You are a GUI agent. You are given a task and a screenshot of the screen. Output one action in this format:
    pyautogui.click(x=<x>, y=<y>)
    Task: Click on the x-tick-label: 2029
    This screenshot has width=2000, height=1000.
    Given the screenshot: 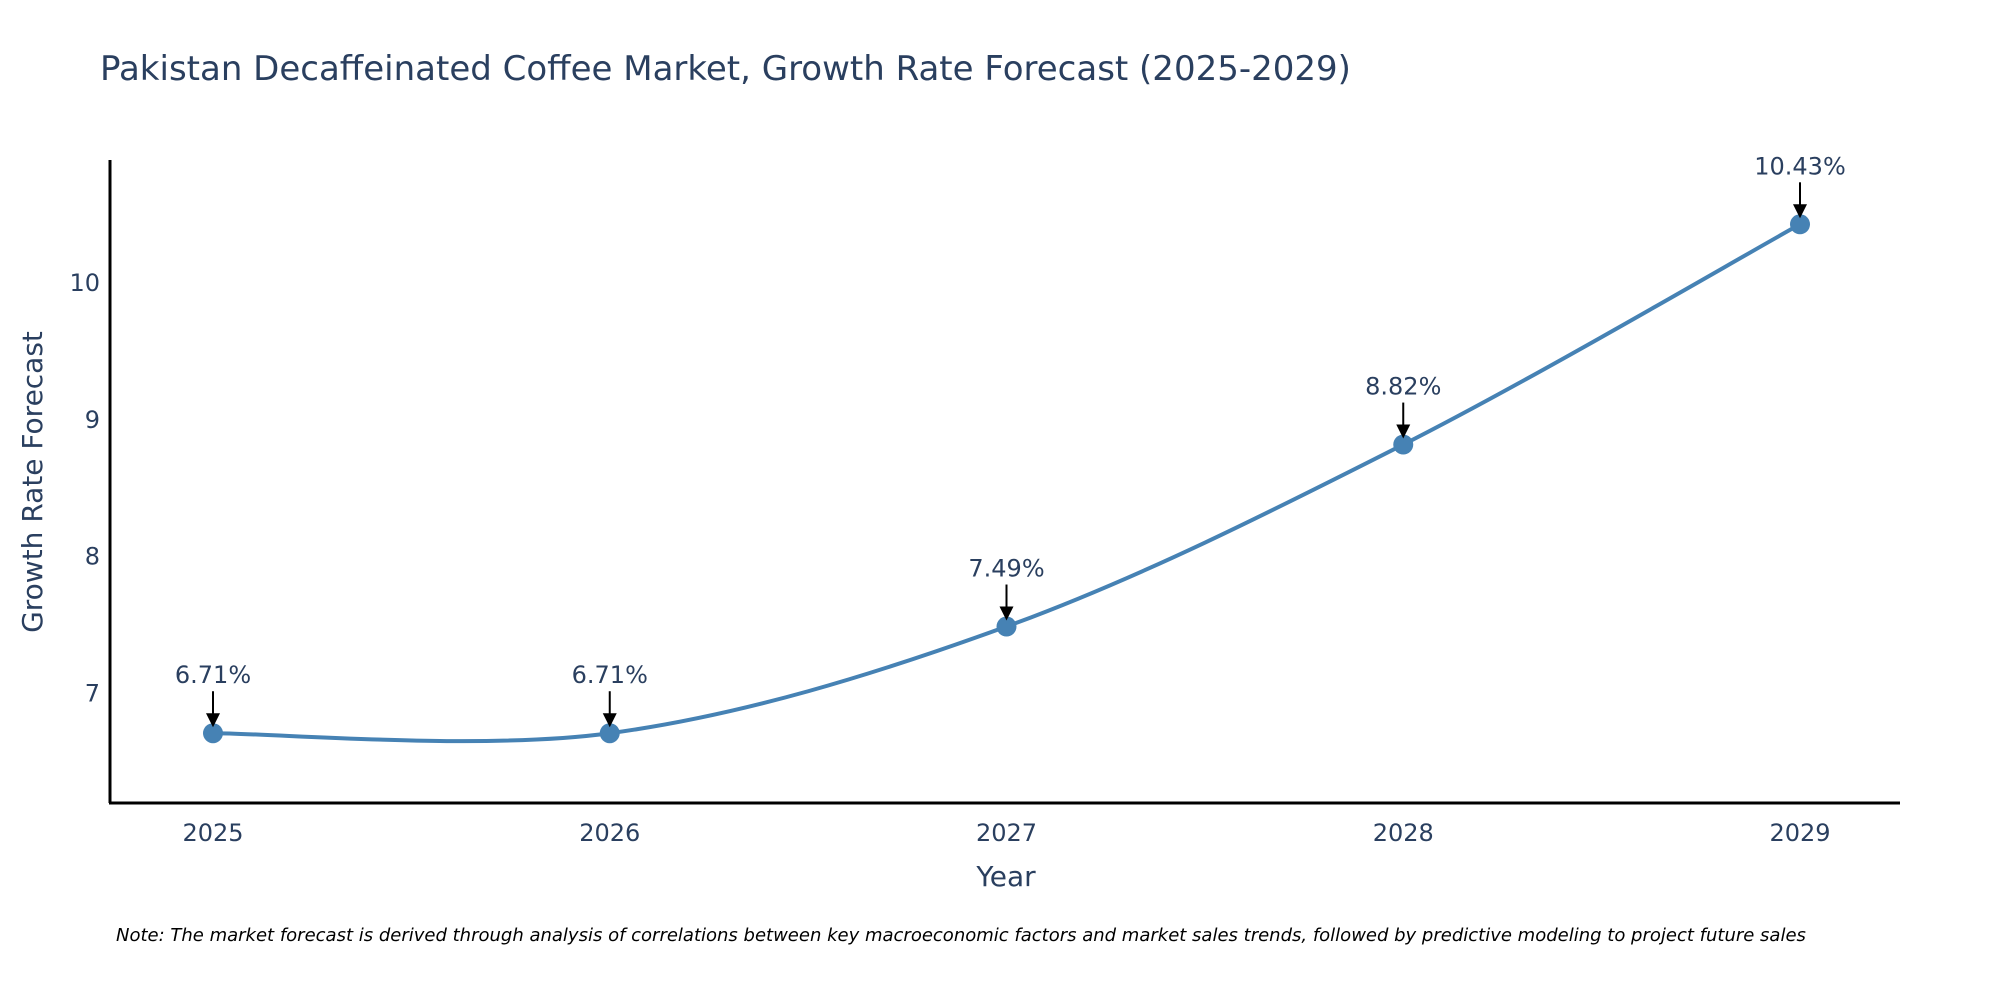 What is the action you would take?
    pyautogui.click(x=1799, y=833)
    